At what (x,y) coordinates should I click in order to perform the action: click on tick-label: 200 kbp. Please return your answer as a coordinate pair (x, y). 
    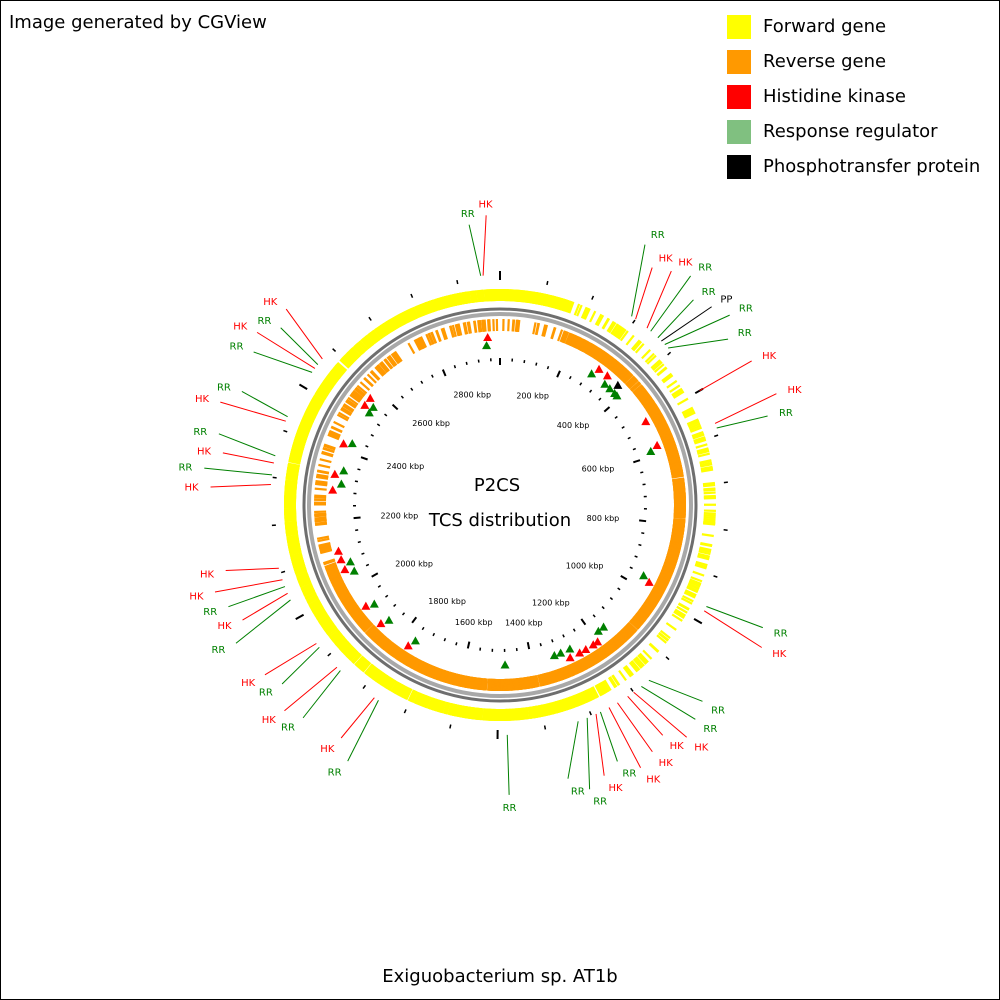
    Looking at the image, I should click on (532, 395).